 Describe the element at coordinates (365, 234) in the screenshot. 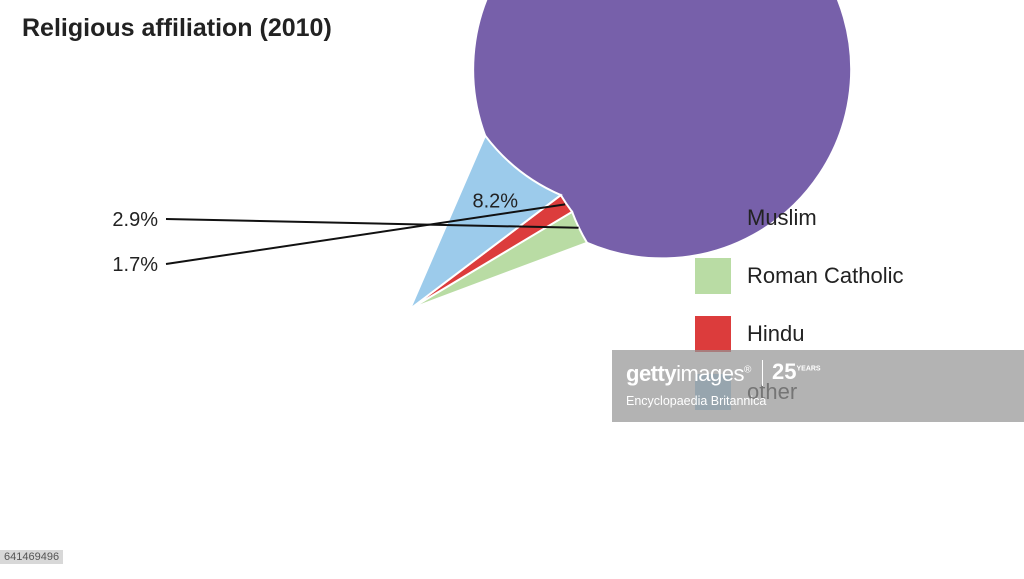

I see `leader-line-hindu` at that location.